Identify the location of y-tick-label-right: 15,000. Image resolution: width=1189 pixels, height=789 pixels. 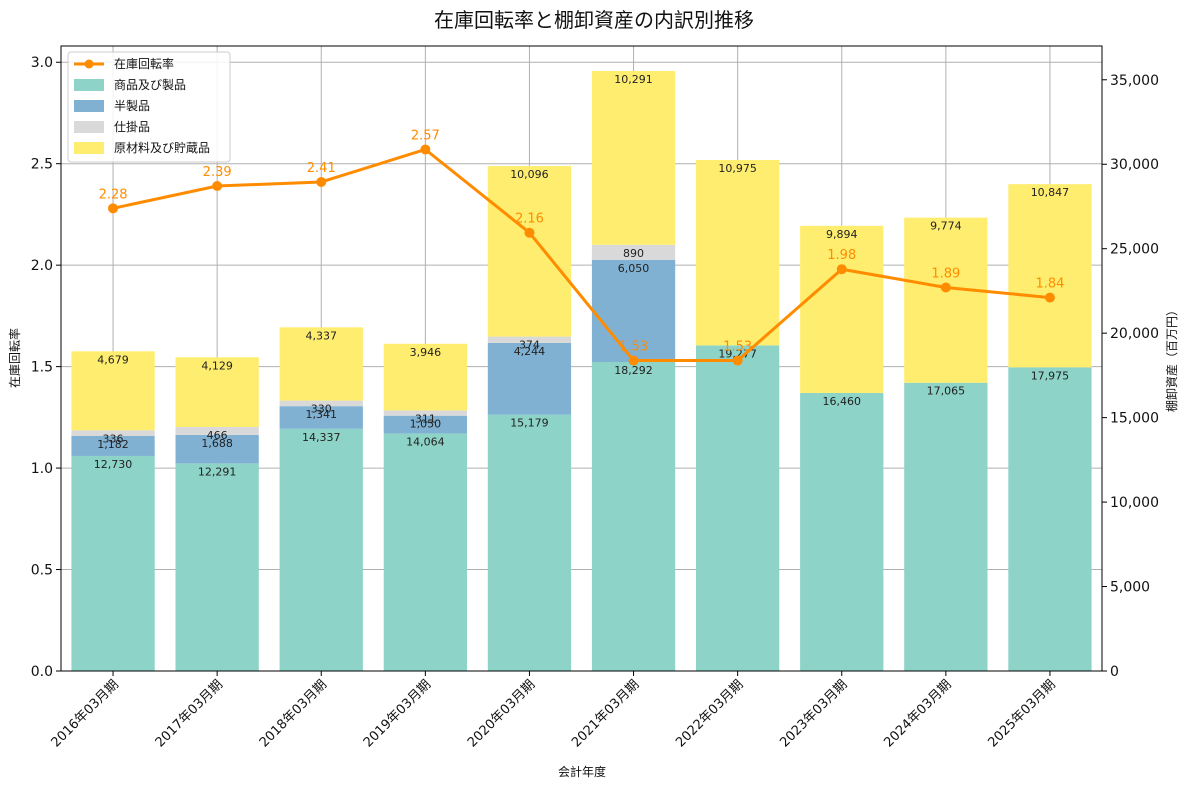
(1134, 419).